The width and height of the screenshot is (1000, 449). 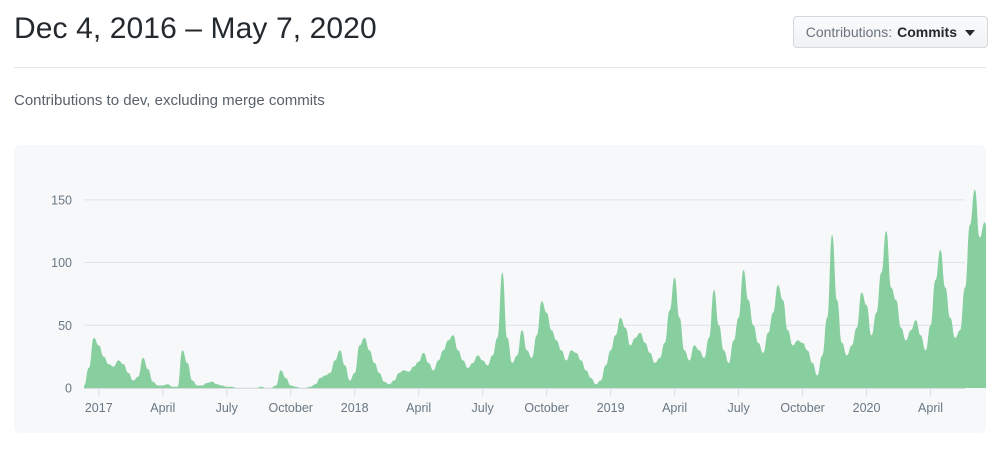 I want to click on y-axis-tick-label: 150, so click(x=61, y=200).